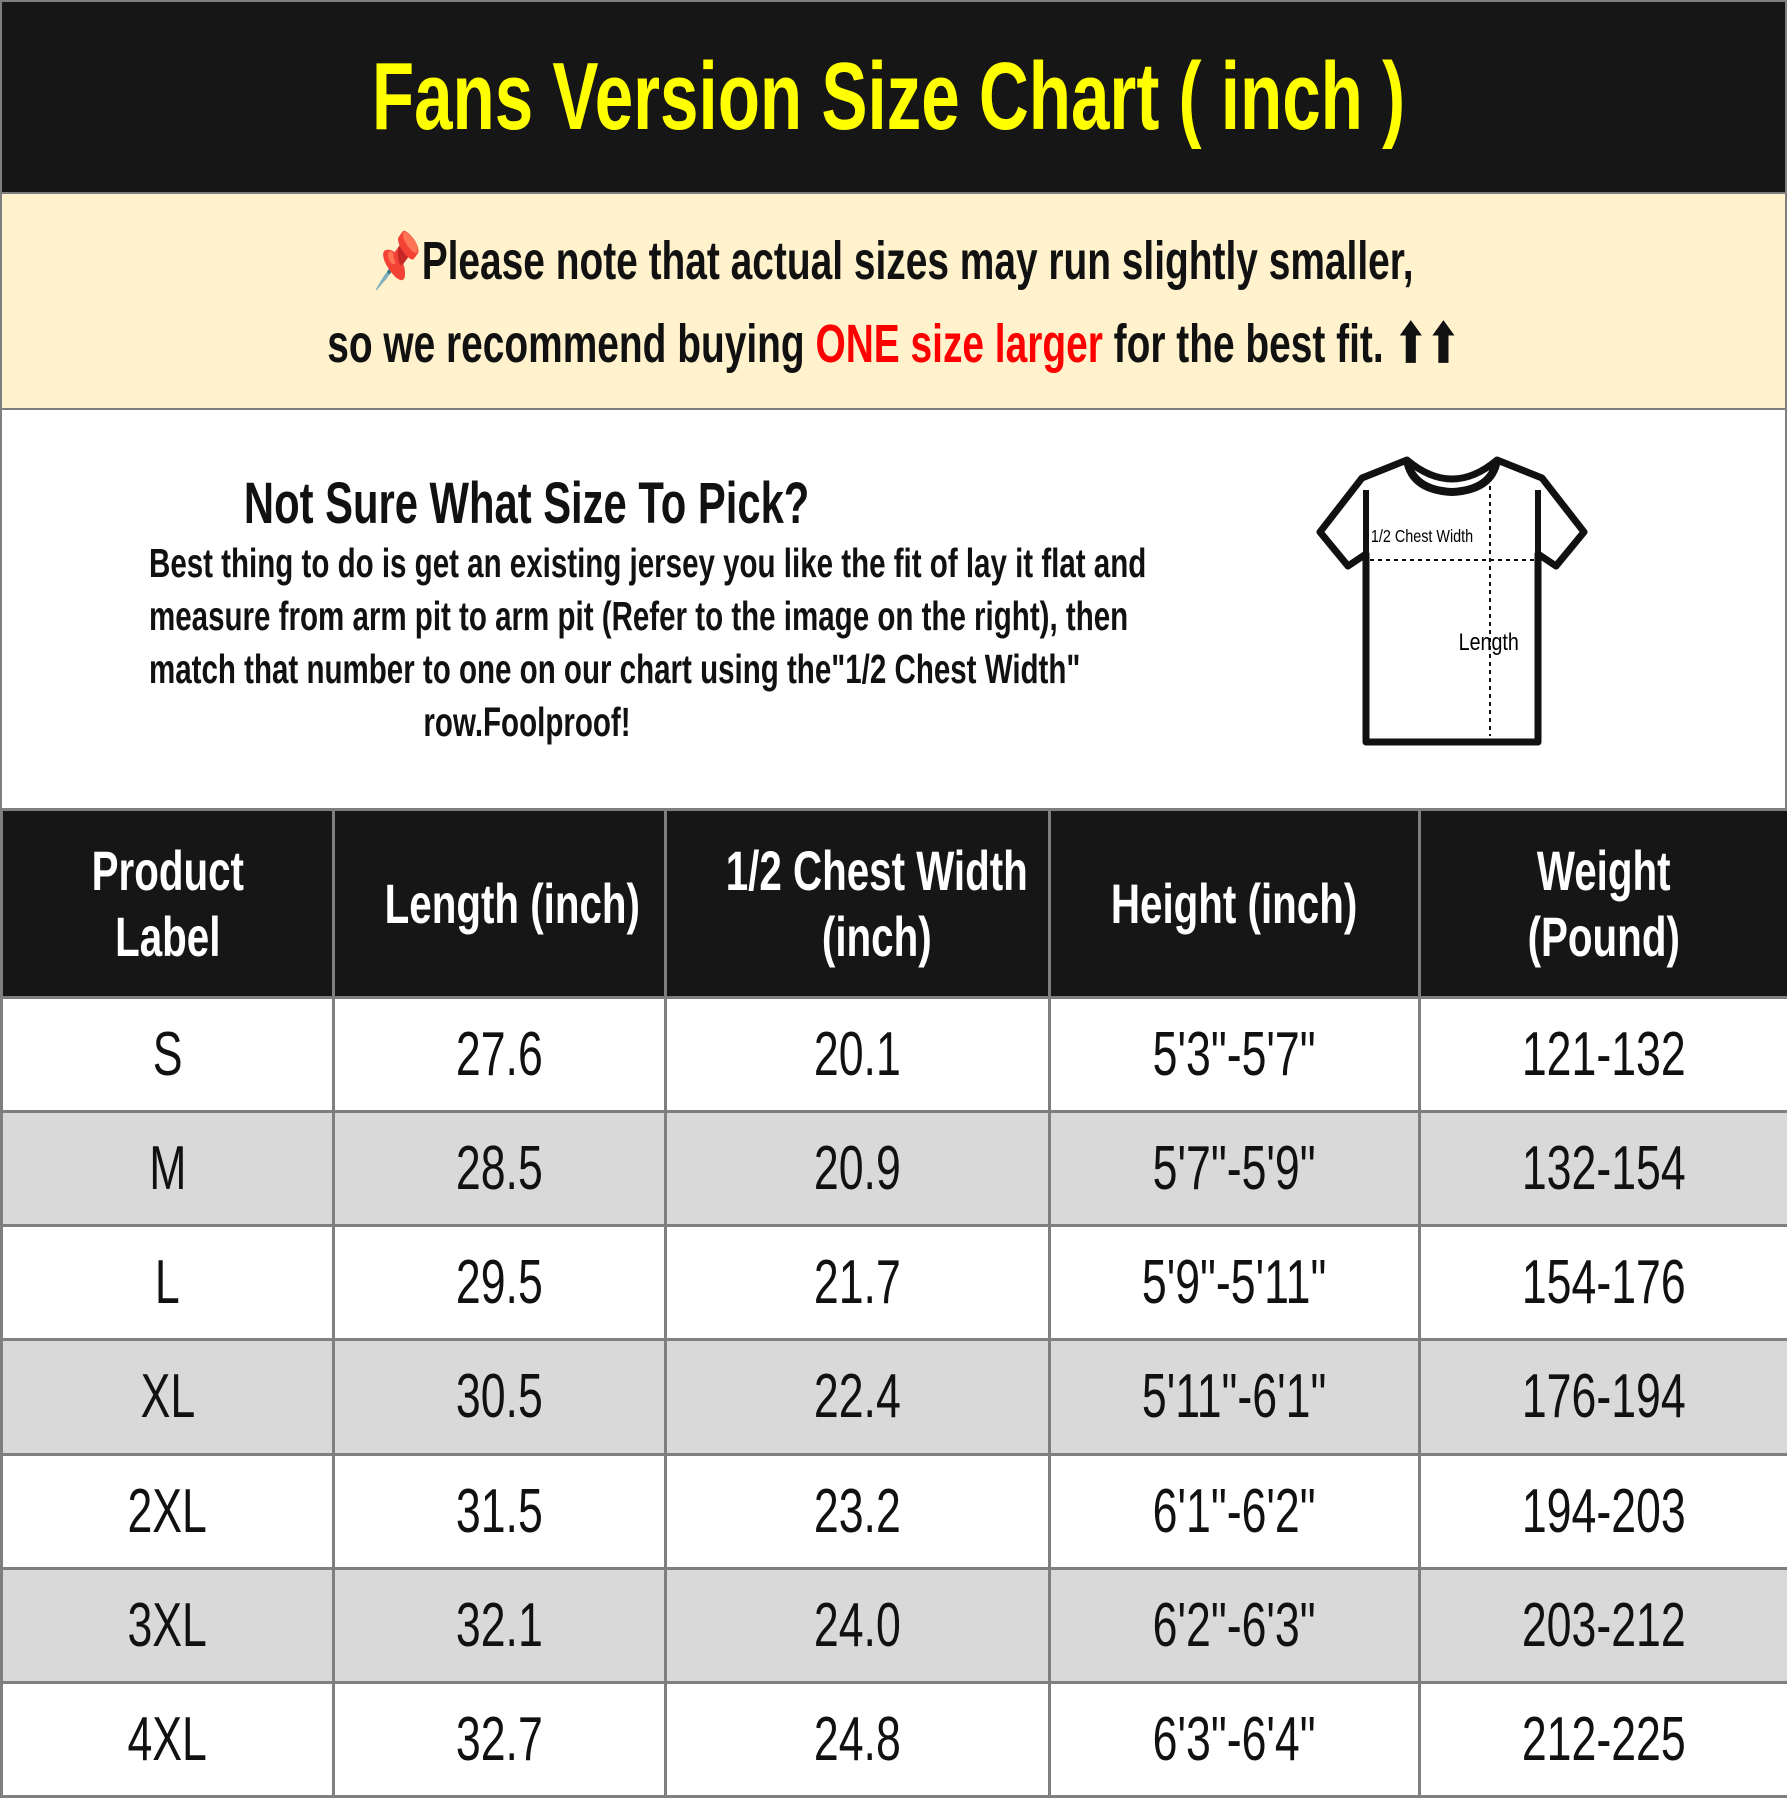 The height and width of the screenshot is (1798, 1787). I want to click on table-cell: 5'11"-6'1", so click(1234, 1397).